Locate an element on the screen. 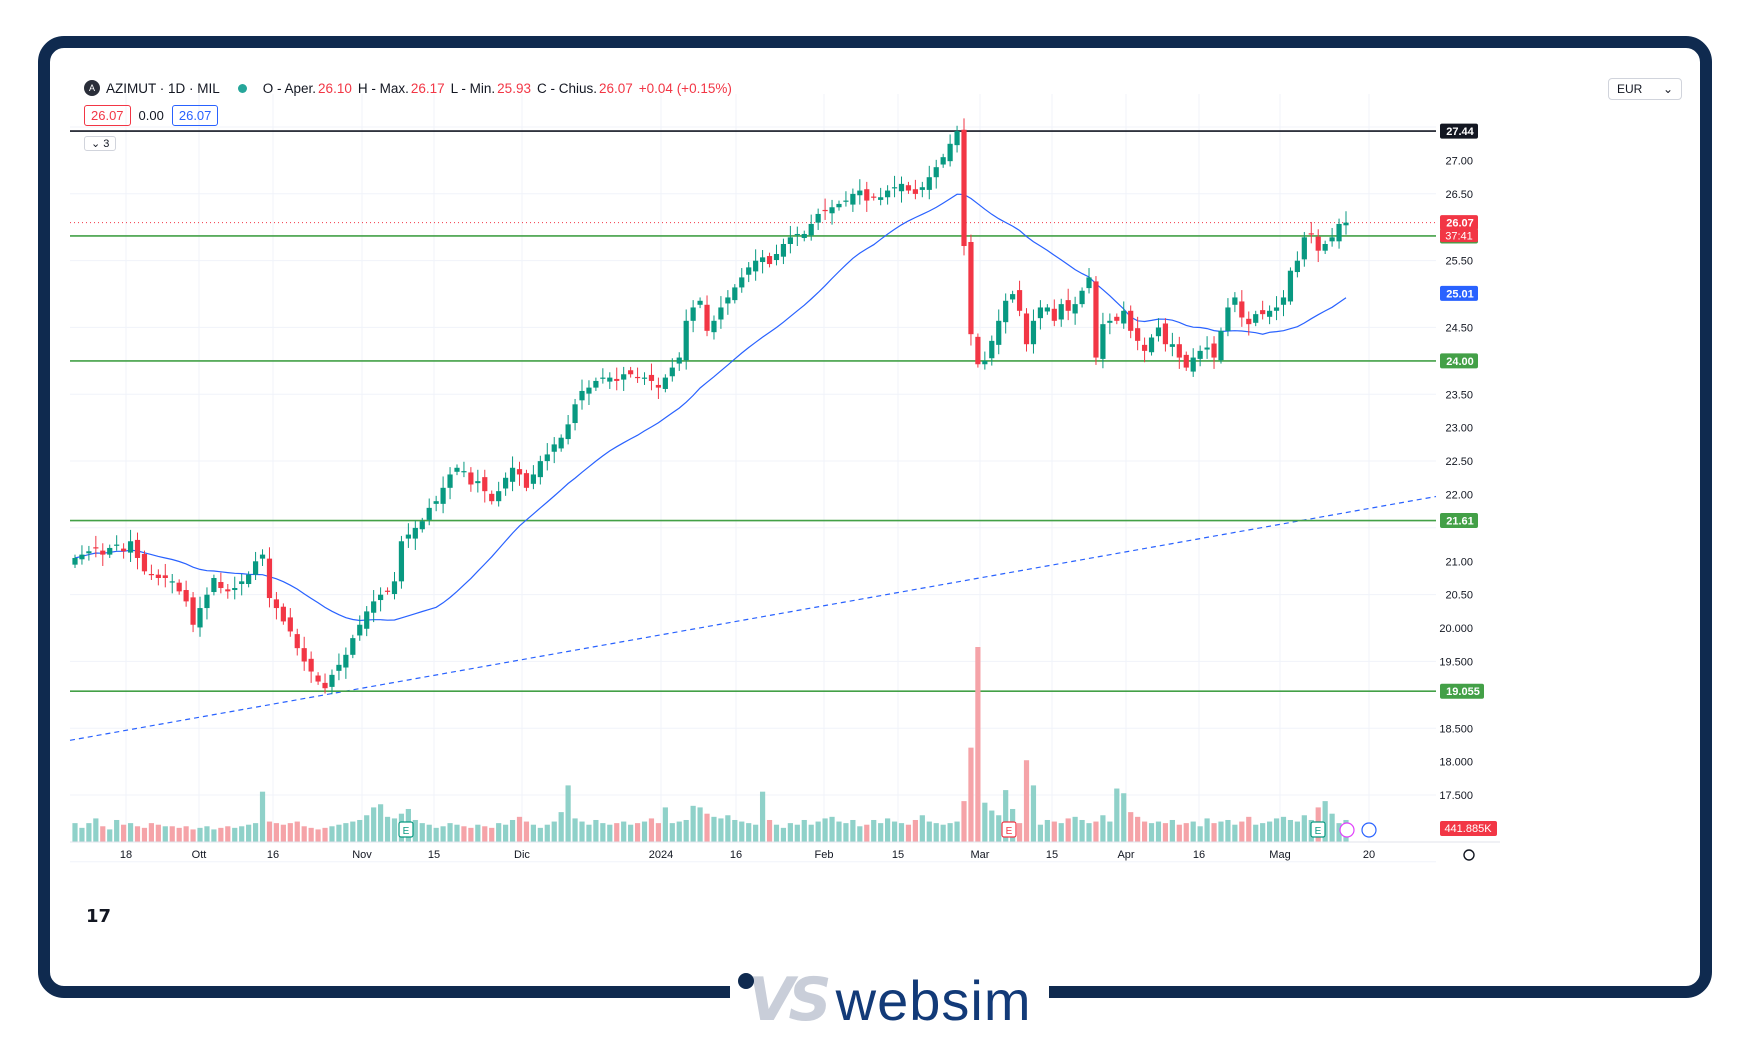 This screenshot has width=1757, height=1045. close-value: 26.07 is located at coordinates (615, 88).